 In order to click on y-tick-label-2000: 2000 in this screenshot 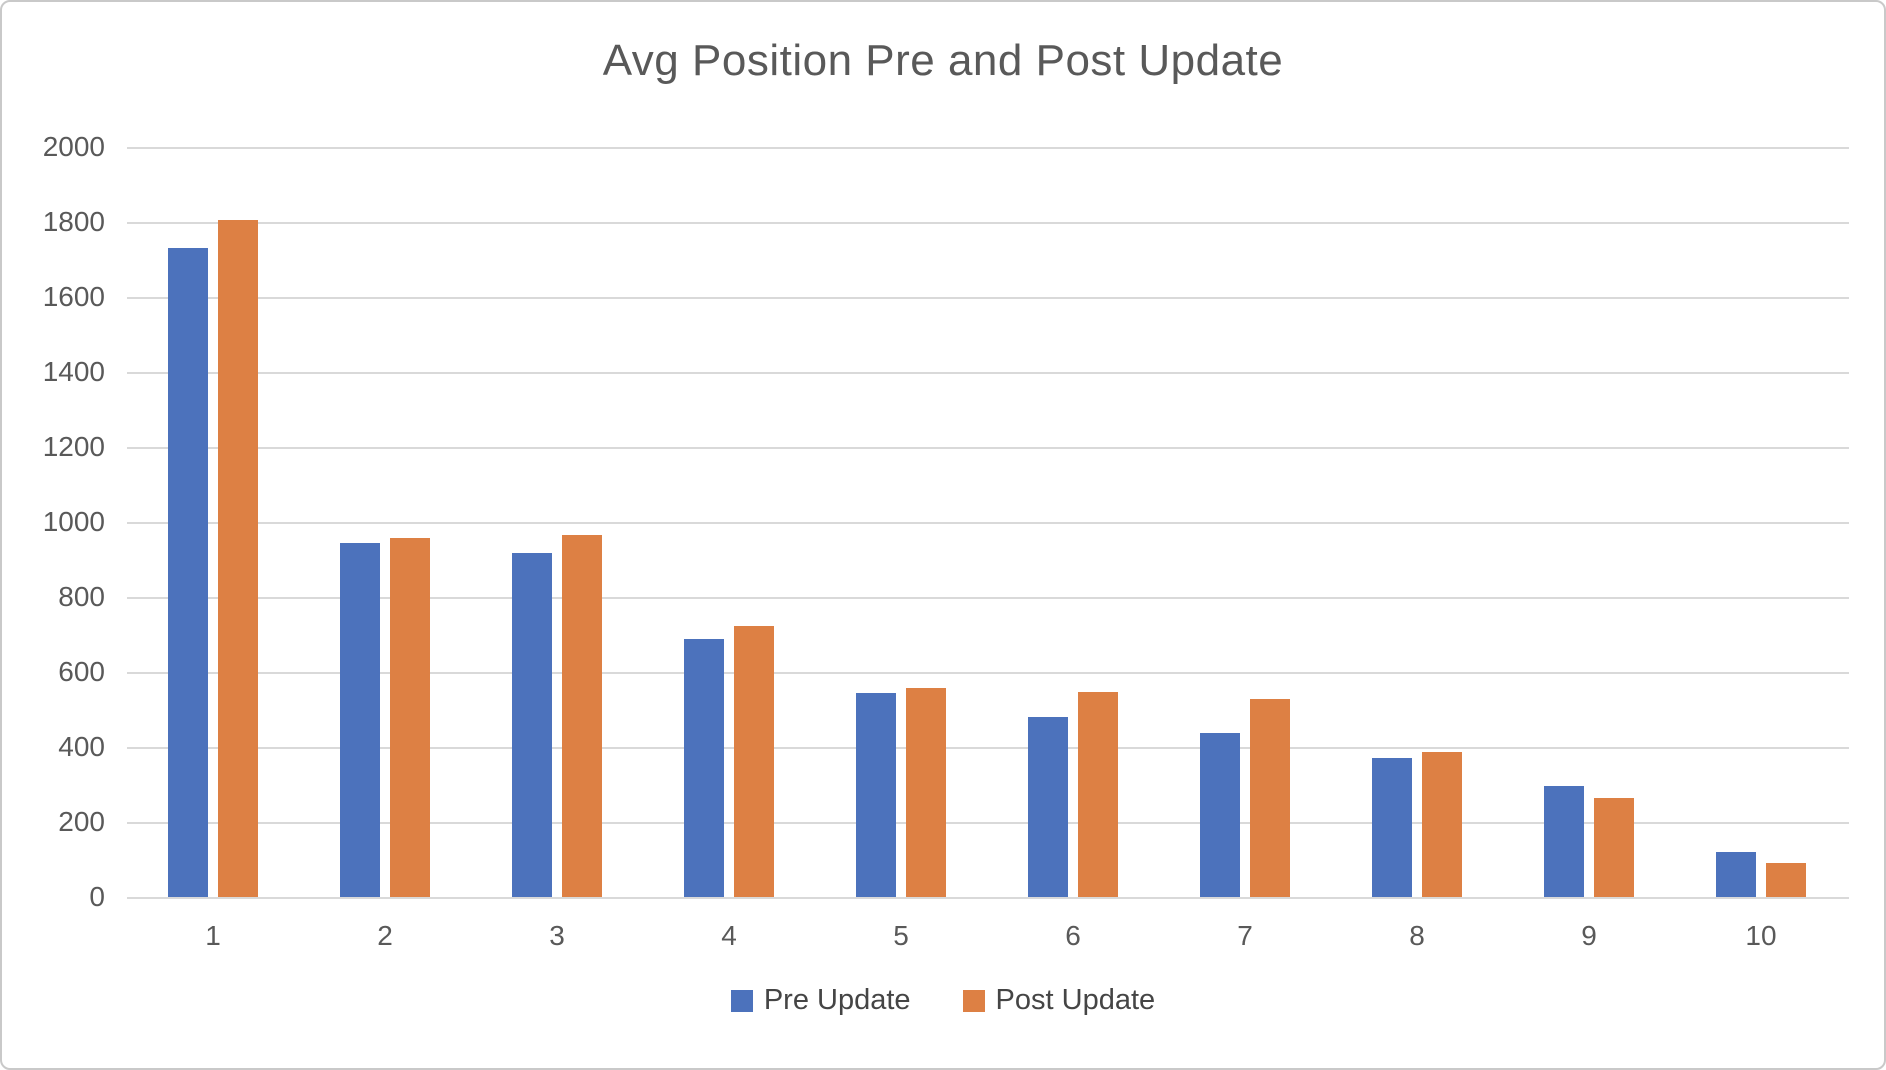, I will do `click(73, 146)`.